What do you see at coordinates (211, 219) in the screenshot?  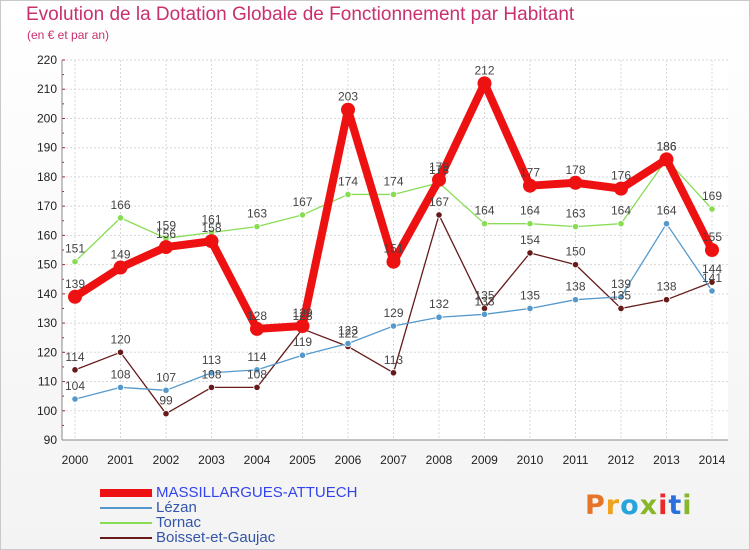 I see `data-label: 161` at bounding box center [211, 219].